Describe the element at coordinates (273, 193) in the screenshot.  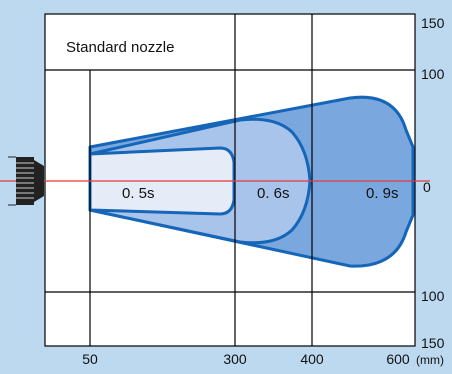
I see `zone-label-0-6s: 0. 6s` at that location.